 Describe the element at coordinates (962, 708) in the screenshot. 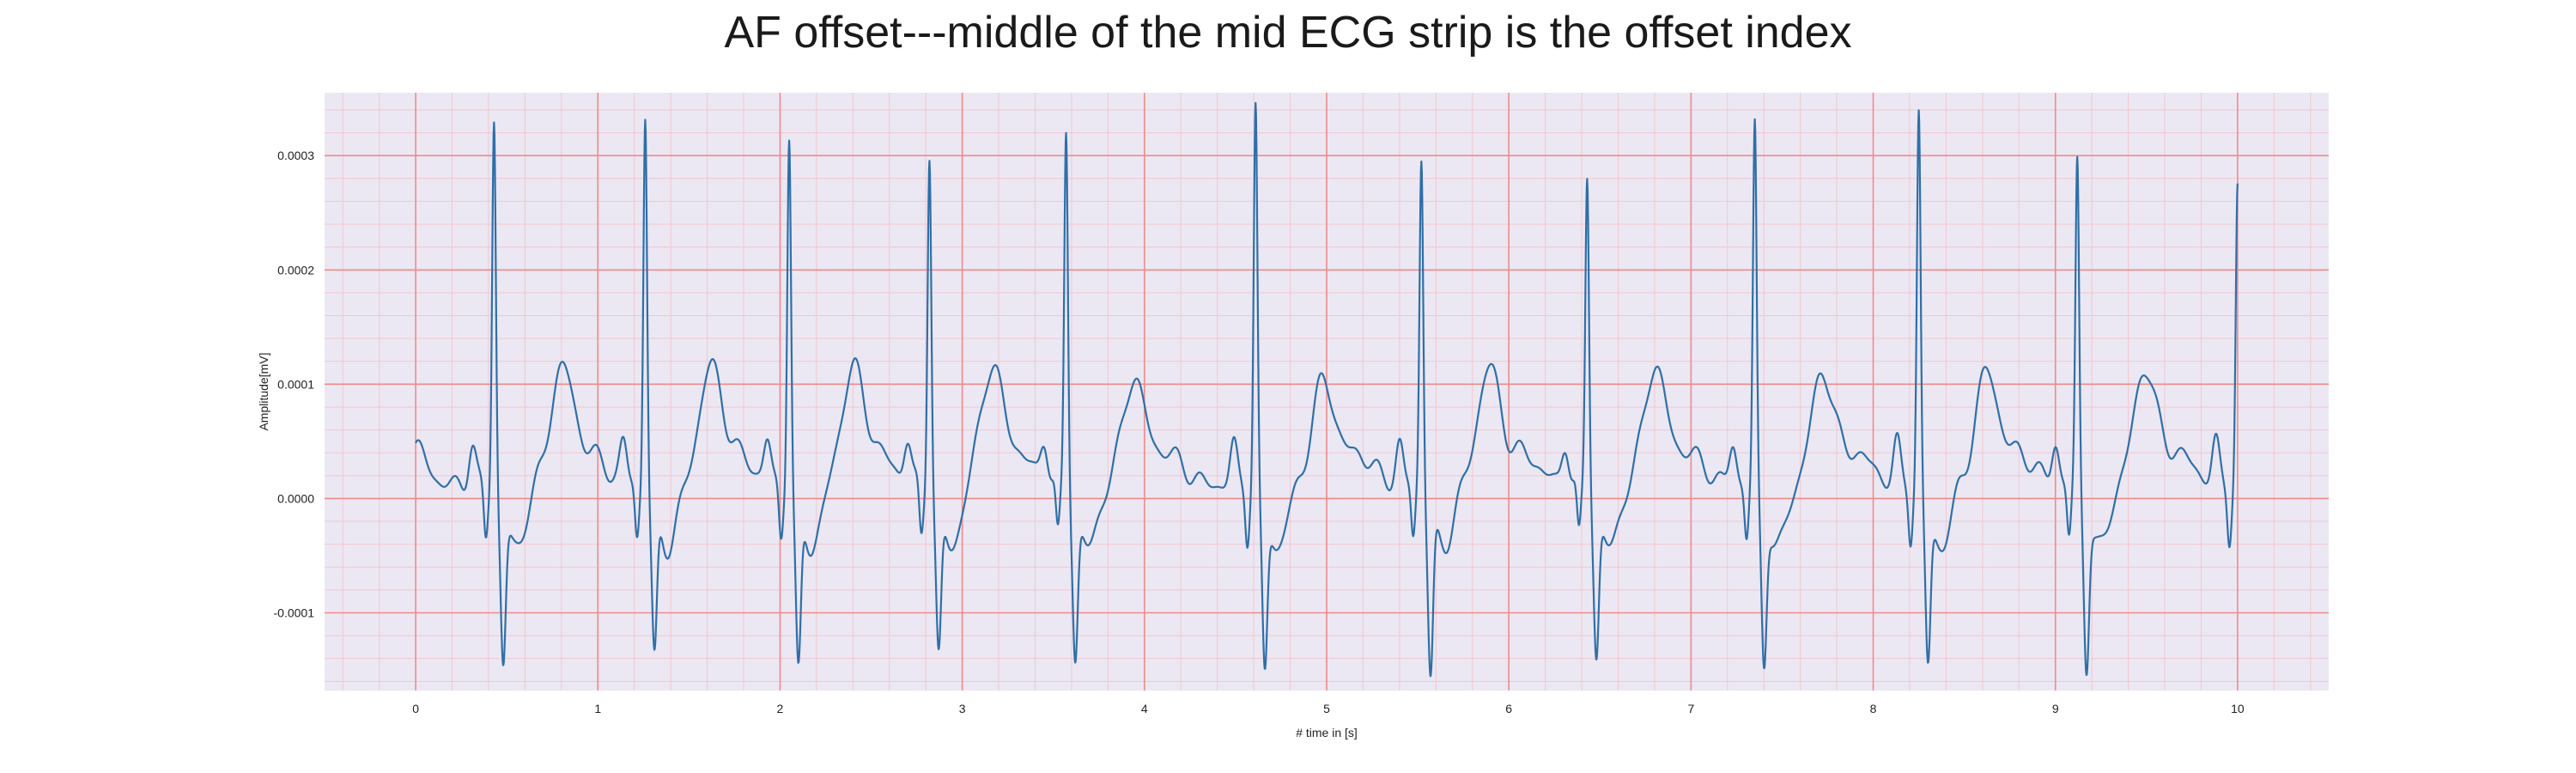

I see `x-tick-label: 3` at that location.